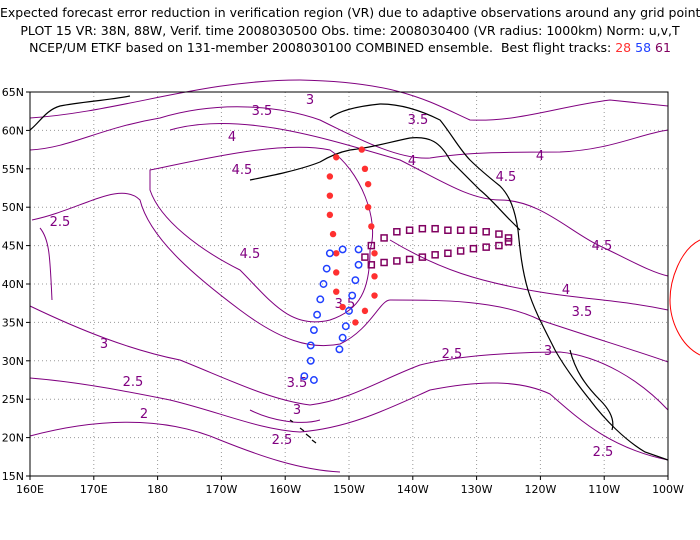 The width and height of the screenshot is (700, 540). Describe the element at coordinates (604, 489) in the screenshot. I see `lon-tick-label: 110W` at that location.